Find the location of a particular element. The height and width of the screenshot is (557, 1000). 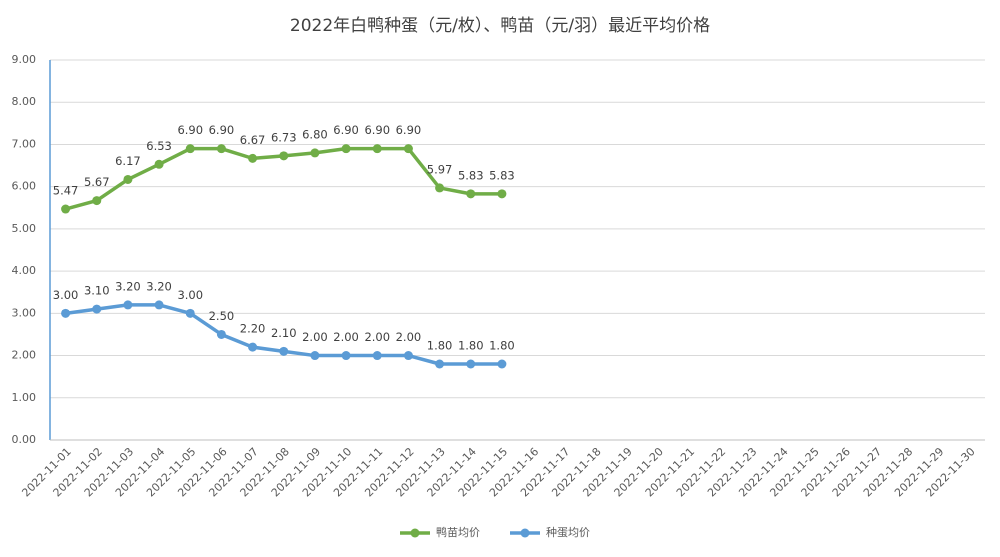

data-label: 2.20 is located at coordinates (253, 329).